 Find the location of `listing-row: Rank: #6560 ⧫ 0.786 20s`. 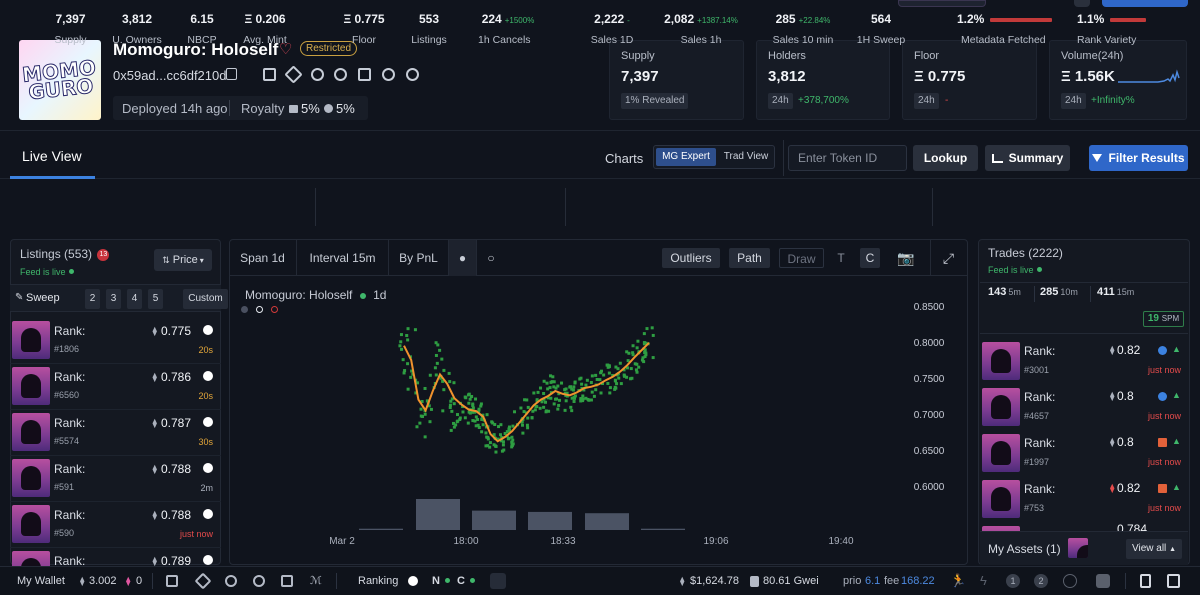

listing-row: Rank: #6560 ⧫ 0.786 20s is located at coordinates (115, 387).